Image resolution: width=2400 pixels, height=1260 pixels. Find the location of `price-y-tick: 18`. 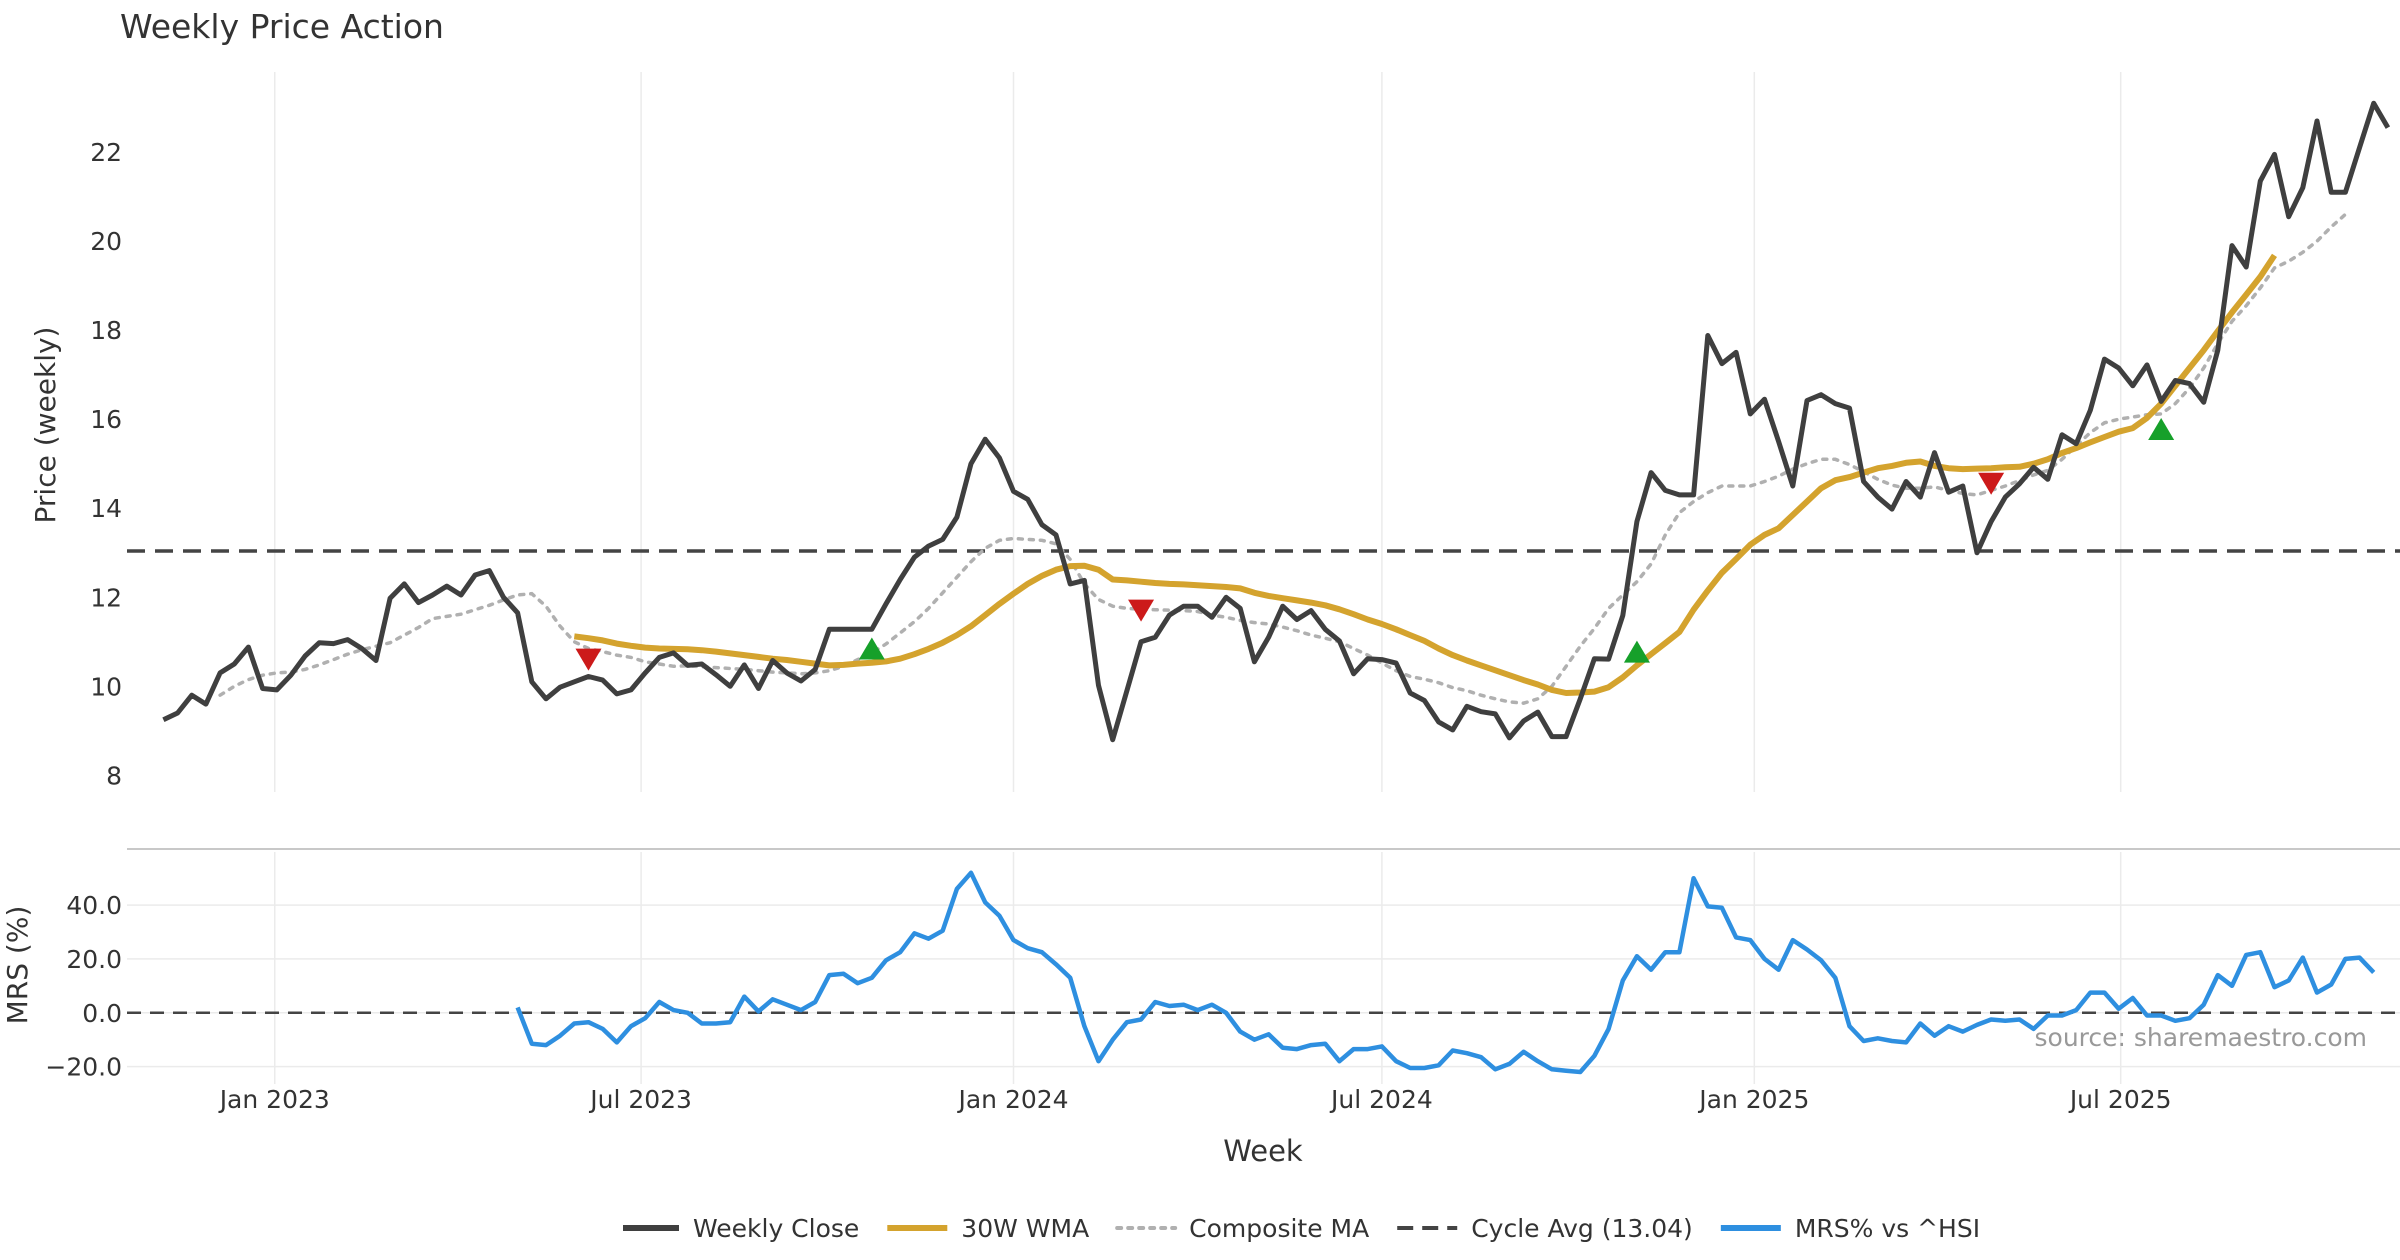

price-y-tick: 18 is located at coordinates (106, 330).